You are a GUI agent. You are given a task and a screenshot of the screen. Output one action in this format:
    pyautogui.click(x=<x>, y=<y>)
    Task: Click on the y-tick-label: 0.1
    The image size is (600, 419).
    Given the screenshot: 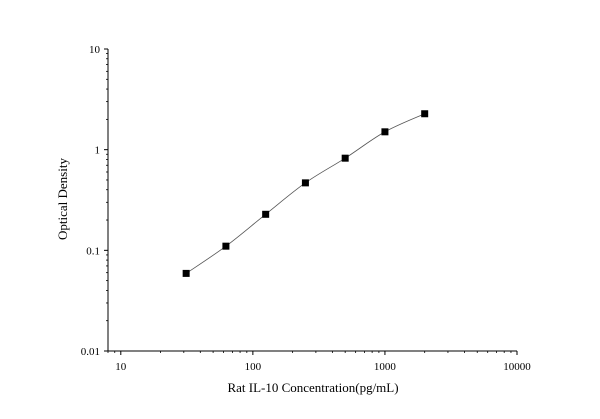 What is the action you would take?
    pyautogui.click(x=93, y=251)
    